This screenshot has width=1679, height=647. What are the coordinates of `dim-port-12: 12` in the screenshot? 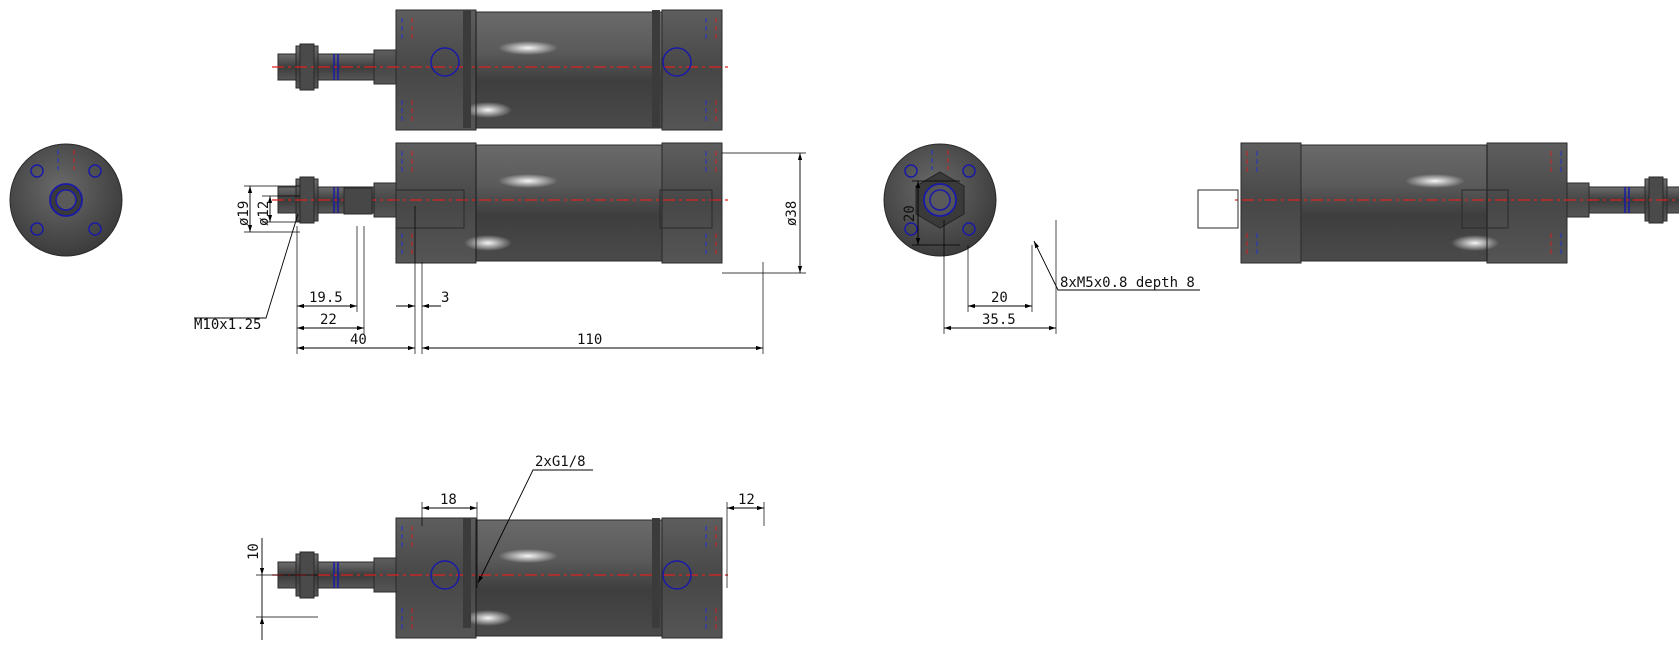 It's located at (746, 500).